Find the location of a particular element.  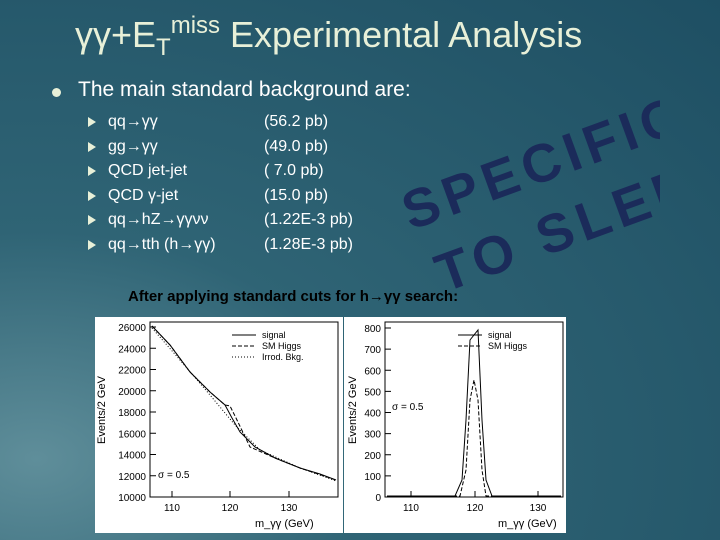

y-tick-label: 100 is located at coordinates (372, 477).